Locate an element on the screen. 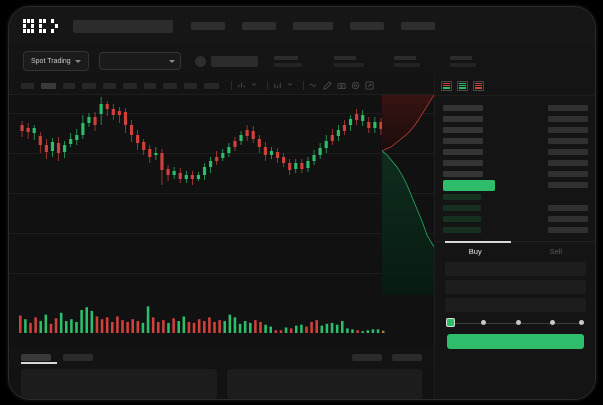 This screenshot has height=405, width=603. stat-last-price is located at coordinates (287, 61).